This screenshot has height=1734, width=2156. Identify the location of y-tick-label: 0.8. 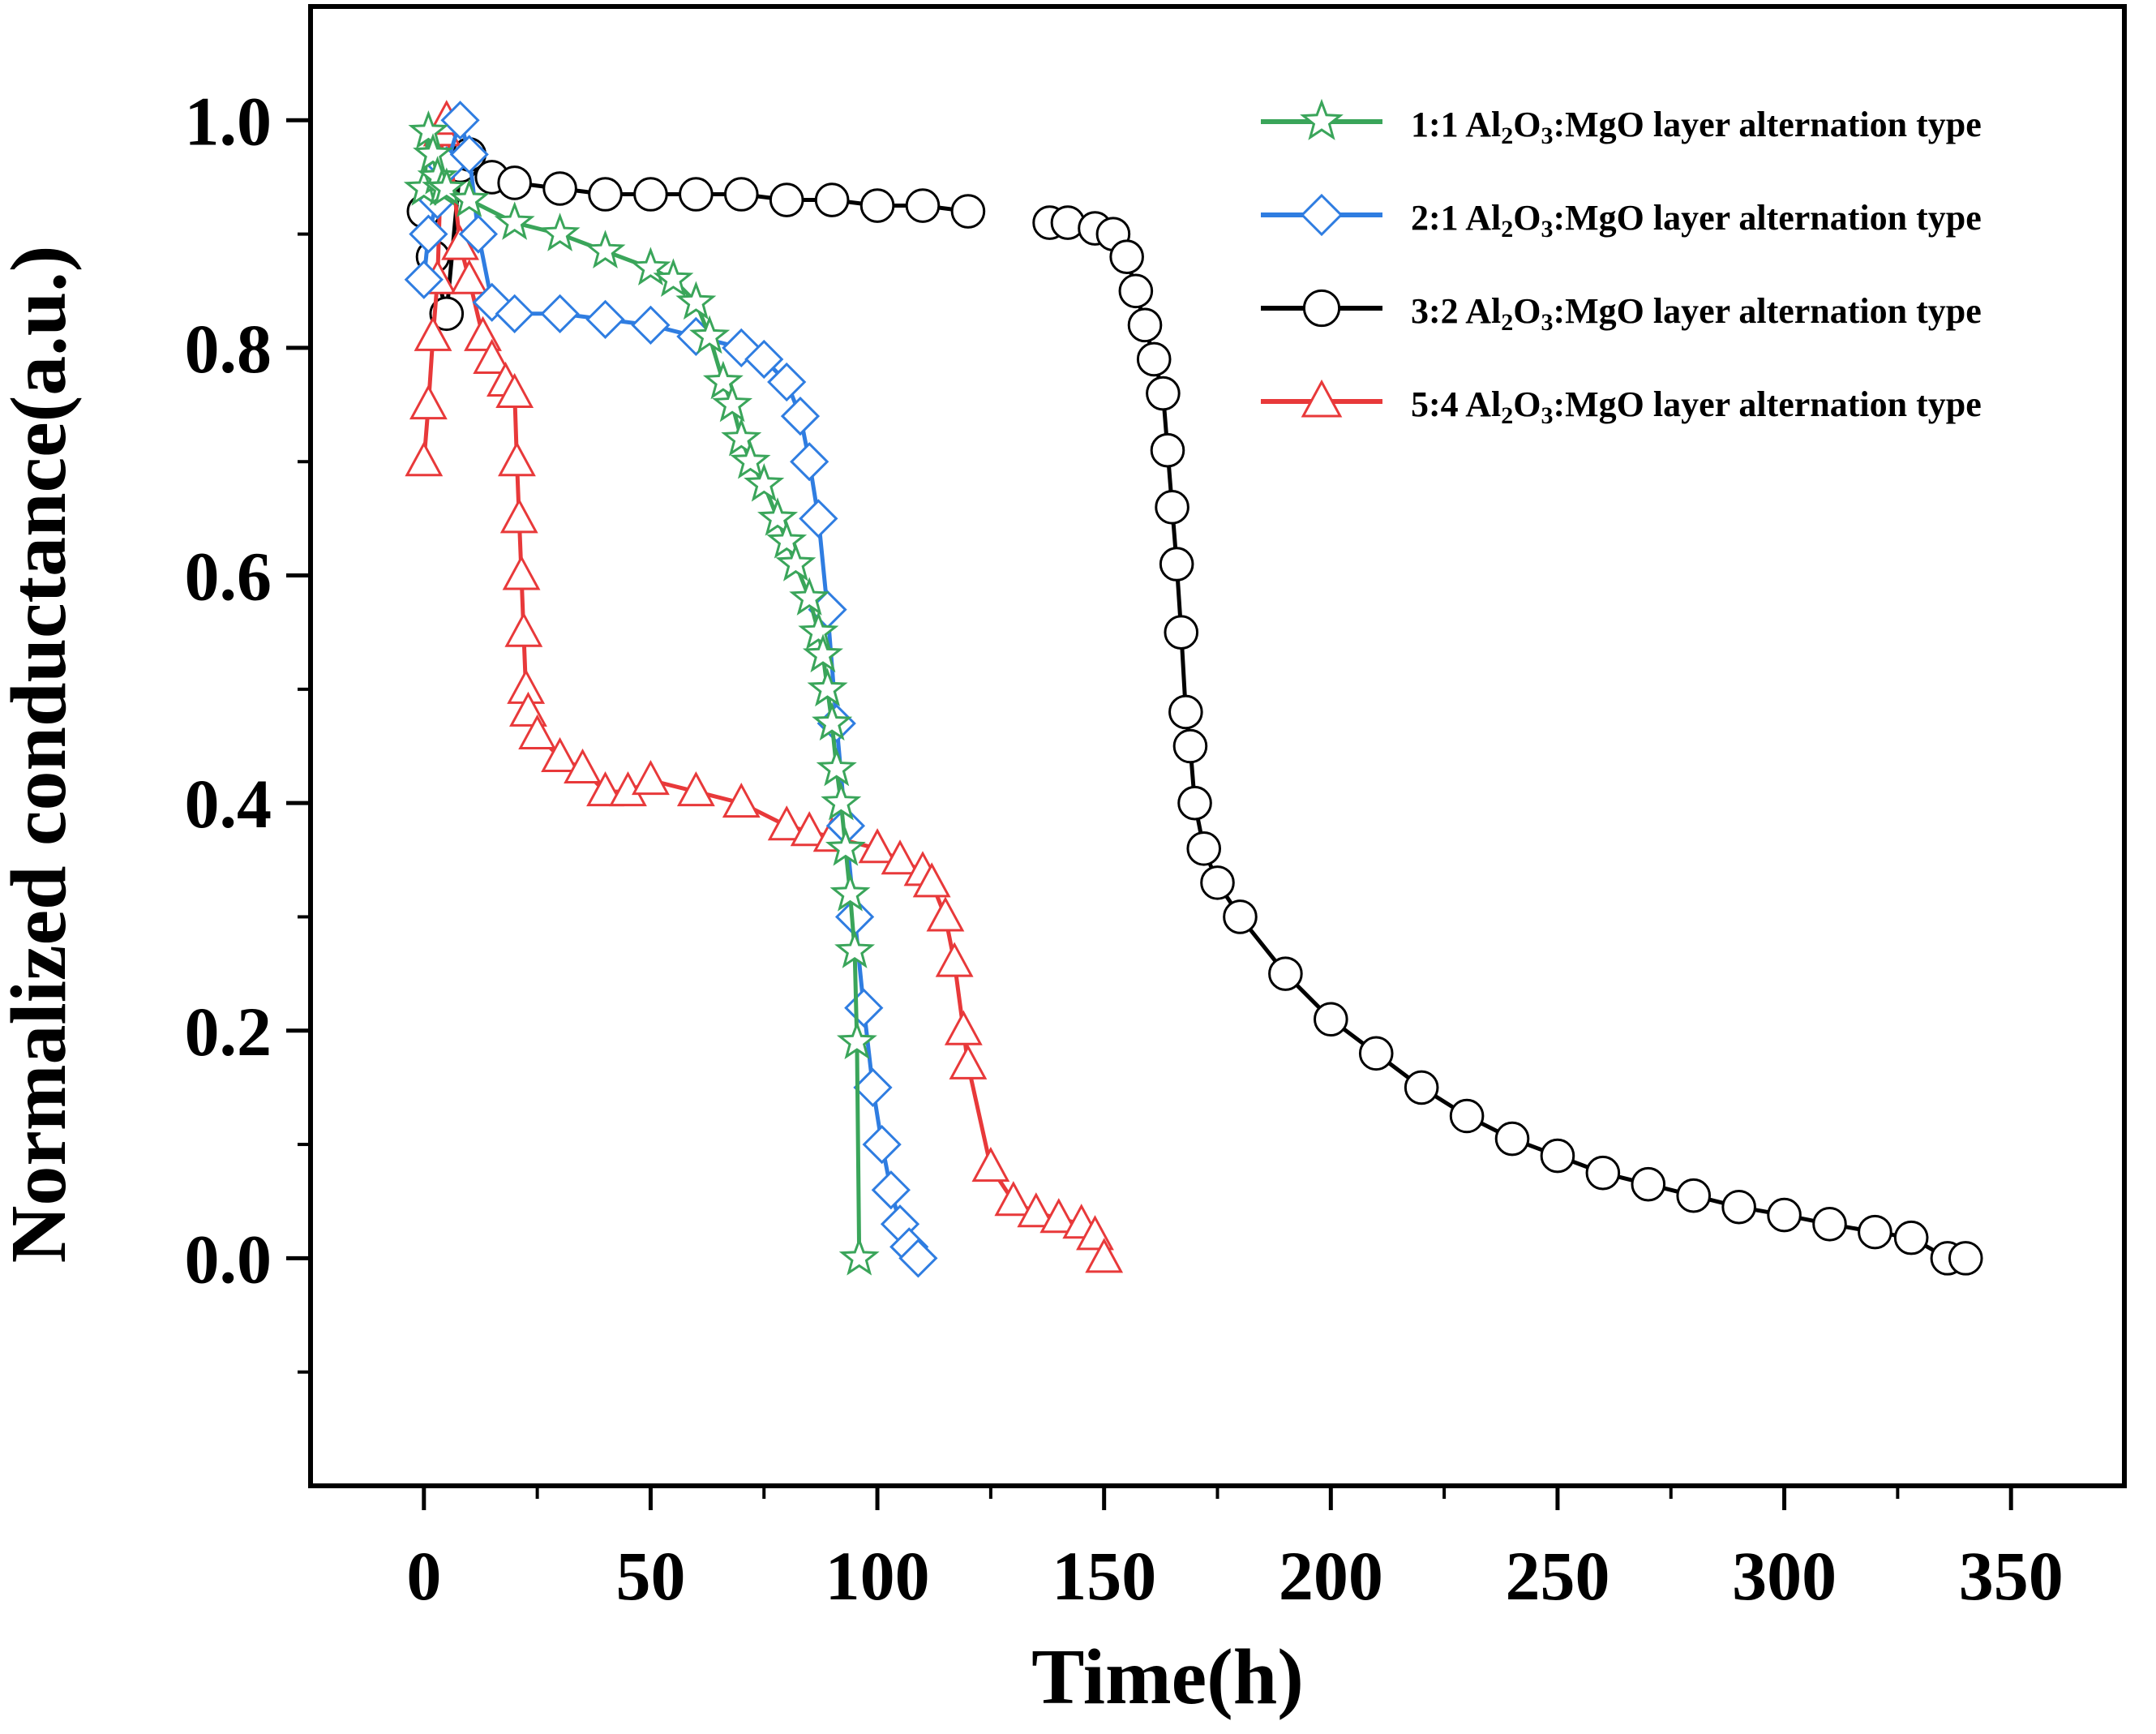
(228, 349).